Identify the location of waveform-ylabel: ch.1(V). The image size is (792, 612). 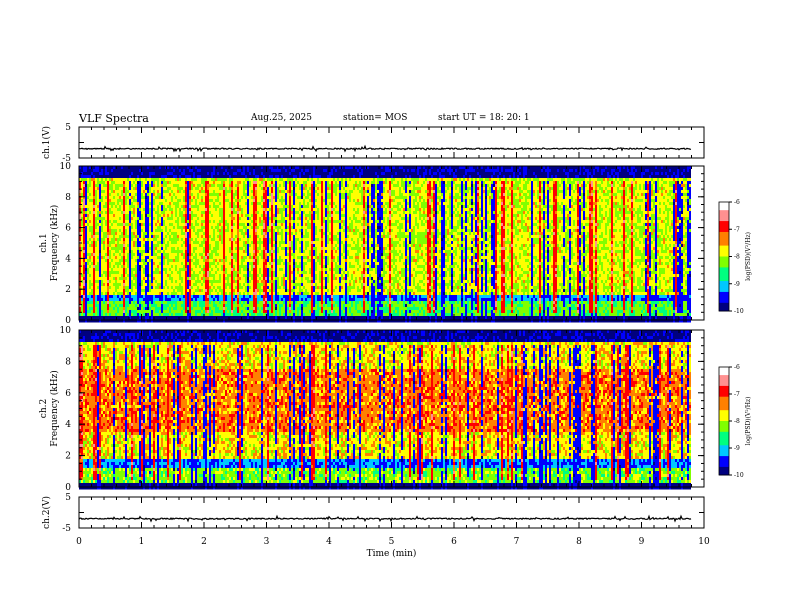
(46, 142).